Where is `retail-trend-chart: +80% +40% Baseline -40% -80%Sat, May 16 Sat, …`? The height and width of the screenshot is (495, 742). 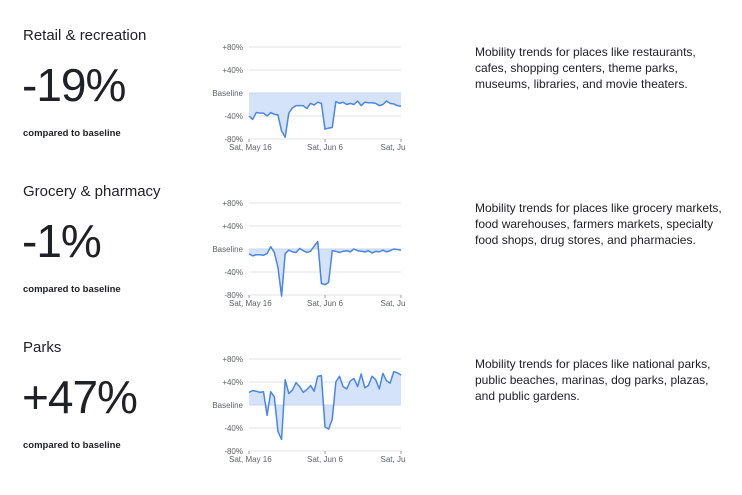
retail-trend-chart: +80% +40% Baseline -40% -80%Sat, May 16 Sat, … is located at coordinates (308, 97).